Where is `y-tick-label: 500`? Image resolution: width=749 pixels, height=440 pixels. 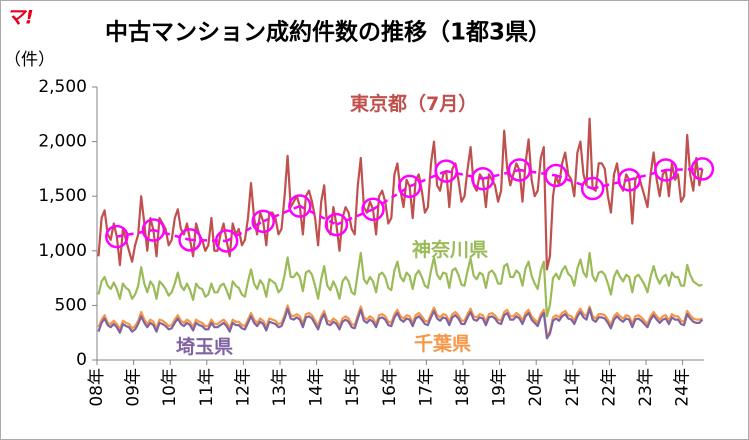 y-tick-label: 500 is located at coordinates (71, 305).